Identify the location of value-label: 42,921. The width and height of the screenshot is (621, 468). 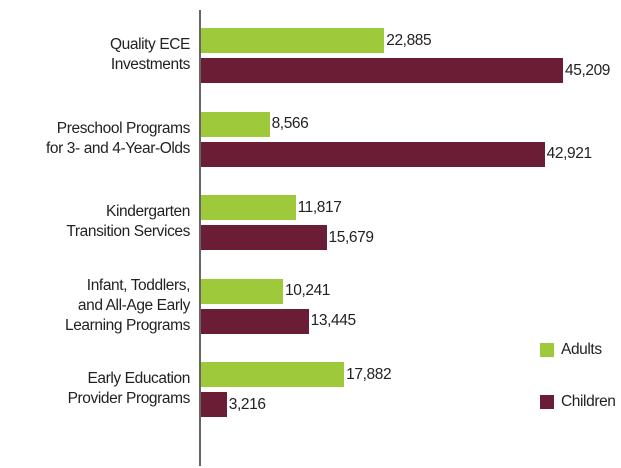
(569, 153).